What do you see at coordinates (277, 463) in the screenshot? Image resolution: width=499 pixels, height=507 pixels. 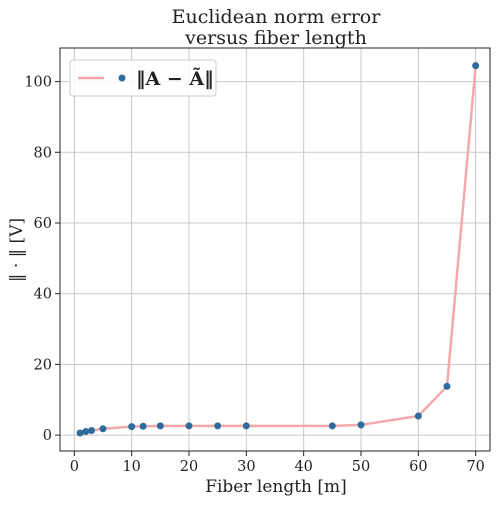 I see `x-axis-ticks: 0 10 20 30 40 50 60 70` at bounding box center [277, 463].